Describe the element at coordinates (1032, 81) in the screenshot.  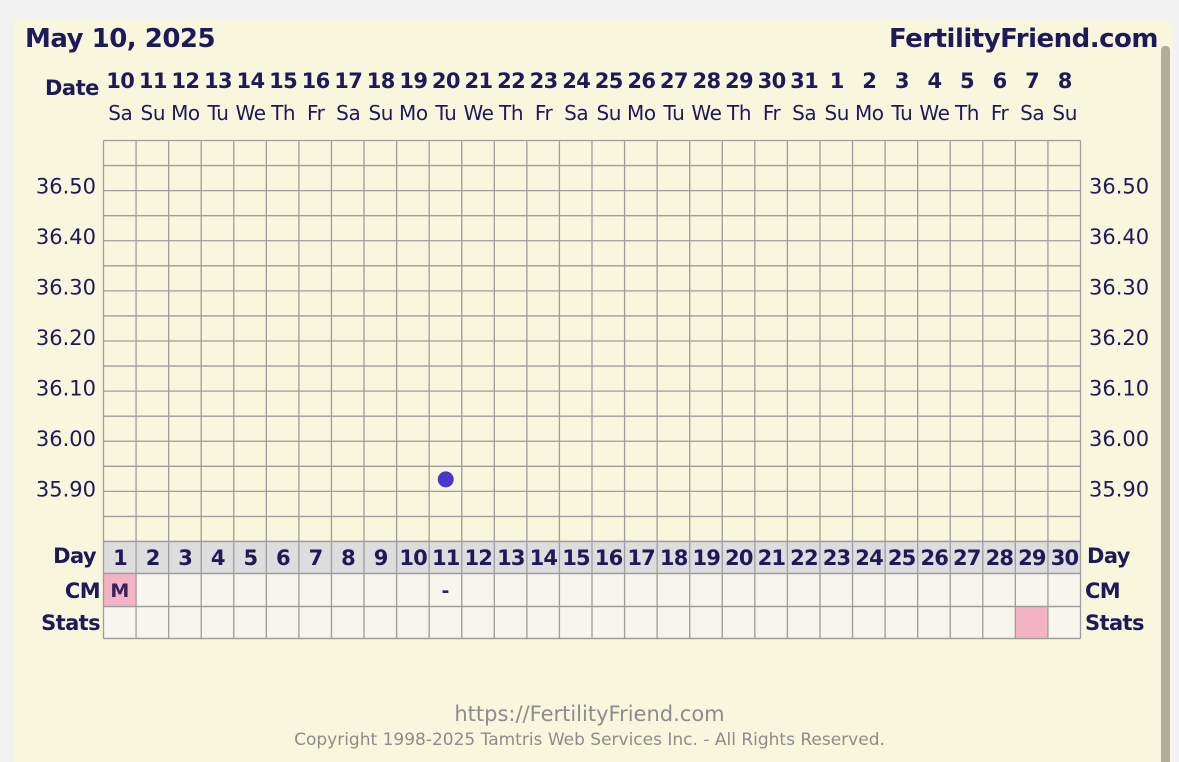
I see `date-number: 7` at that location.